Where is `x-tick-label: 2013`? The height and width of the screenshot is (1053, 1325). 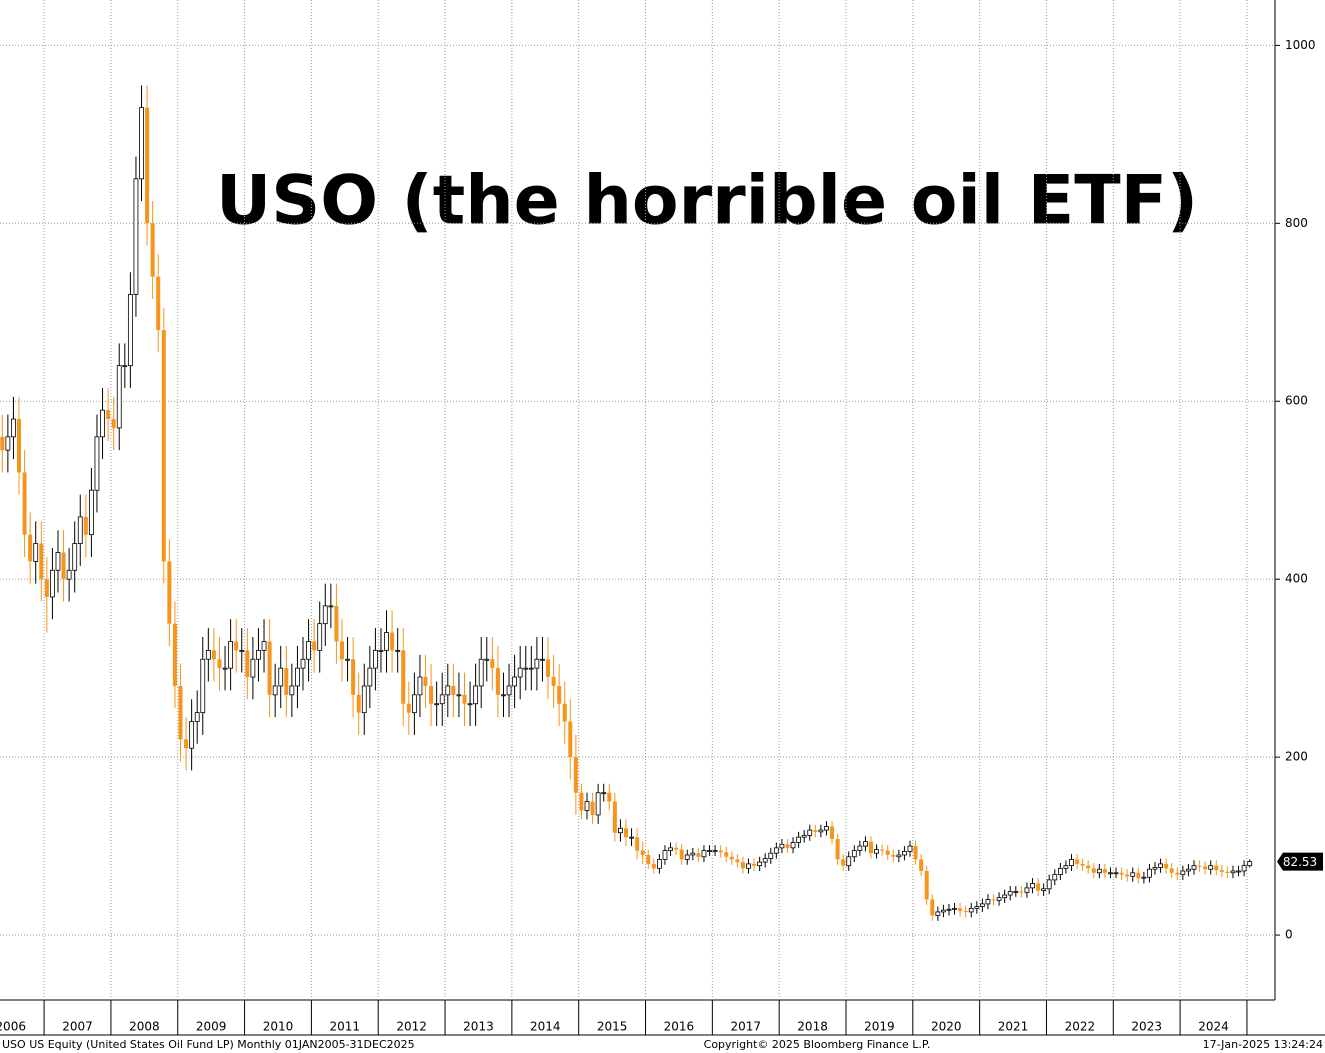
x-tick-label: 2013 is located at coordinates (478, 1027).